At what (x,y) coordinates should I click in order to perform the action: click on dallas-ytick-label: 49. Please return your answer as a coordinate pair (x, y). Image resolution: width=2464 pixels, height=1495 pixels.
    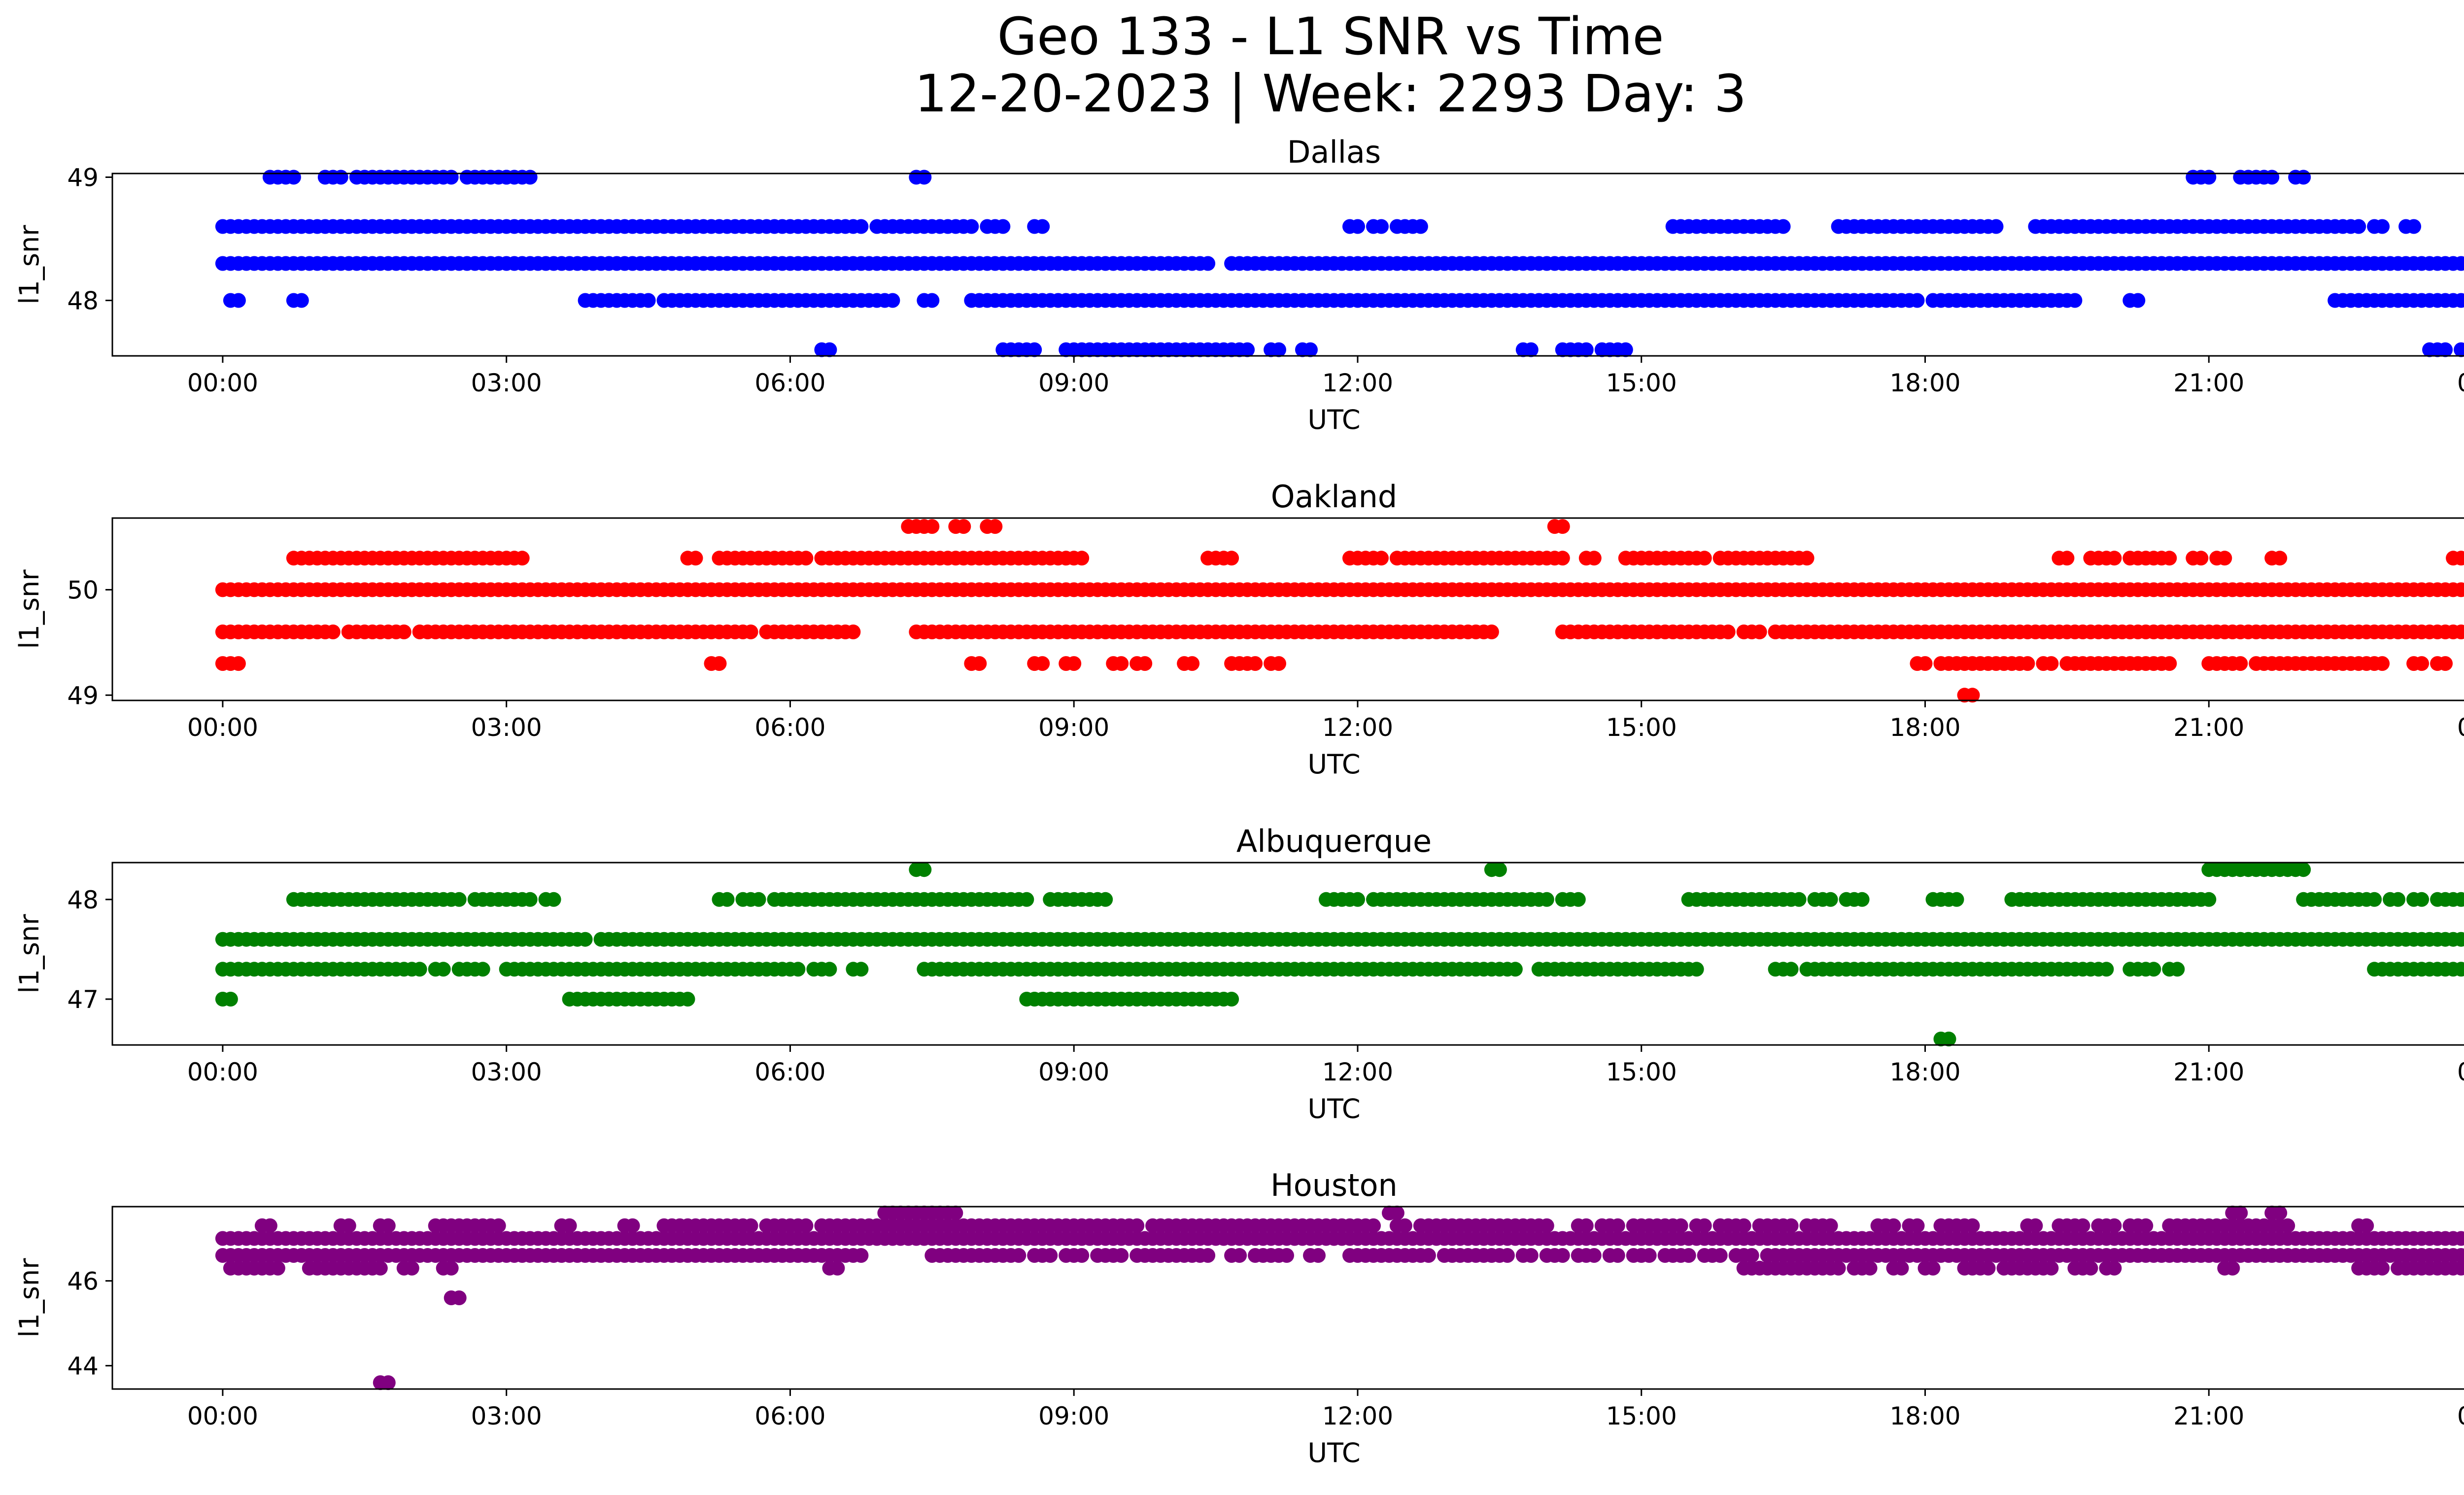
    Looking at the image, I should click on (83, 178).